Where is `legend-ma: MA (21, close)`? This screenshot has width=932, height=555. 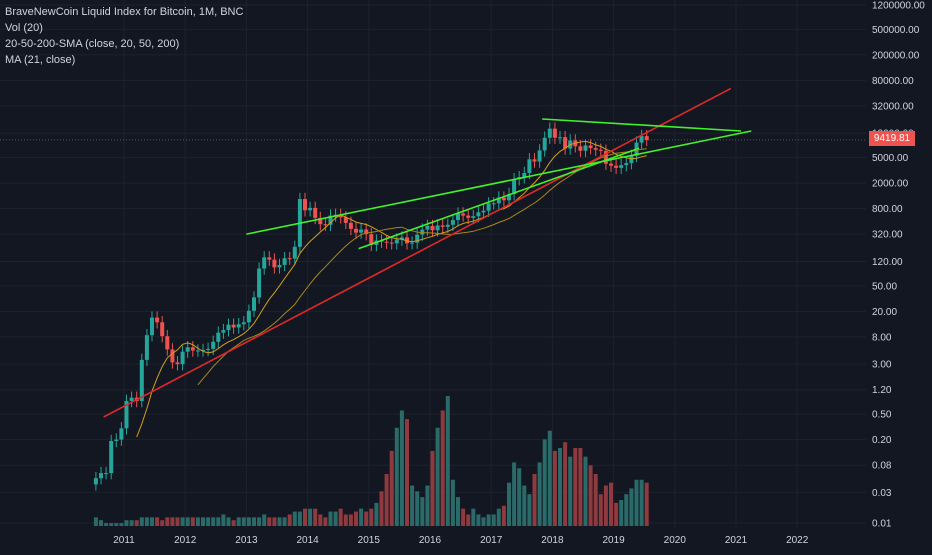 legend-ma: MA (21, close) is located at coordinates (40, 60).